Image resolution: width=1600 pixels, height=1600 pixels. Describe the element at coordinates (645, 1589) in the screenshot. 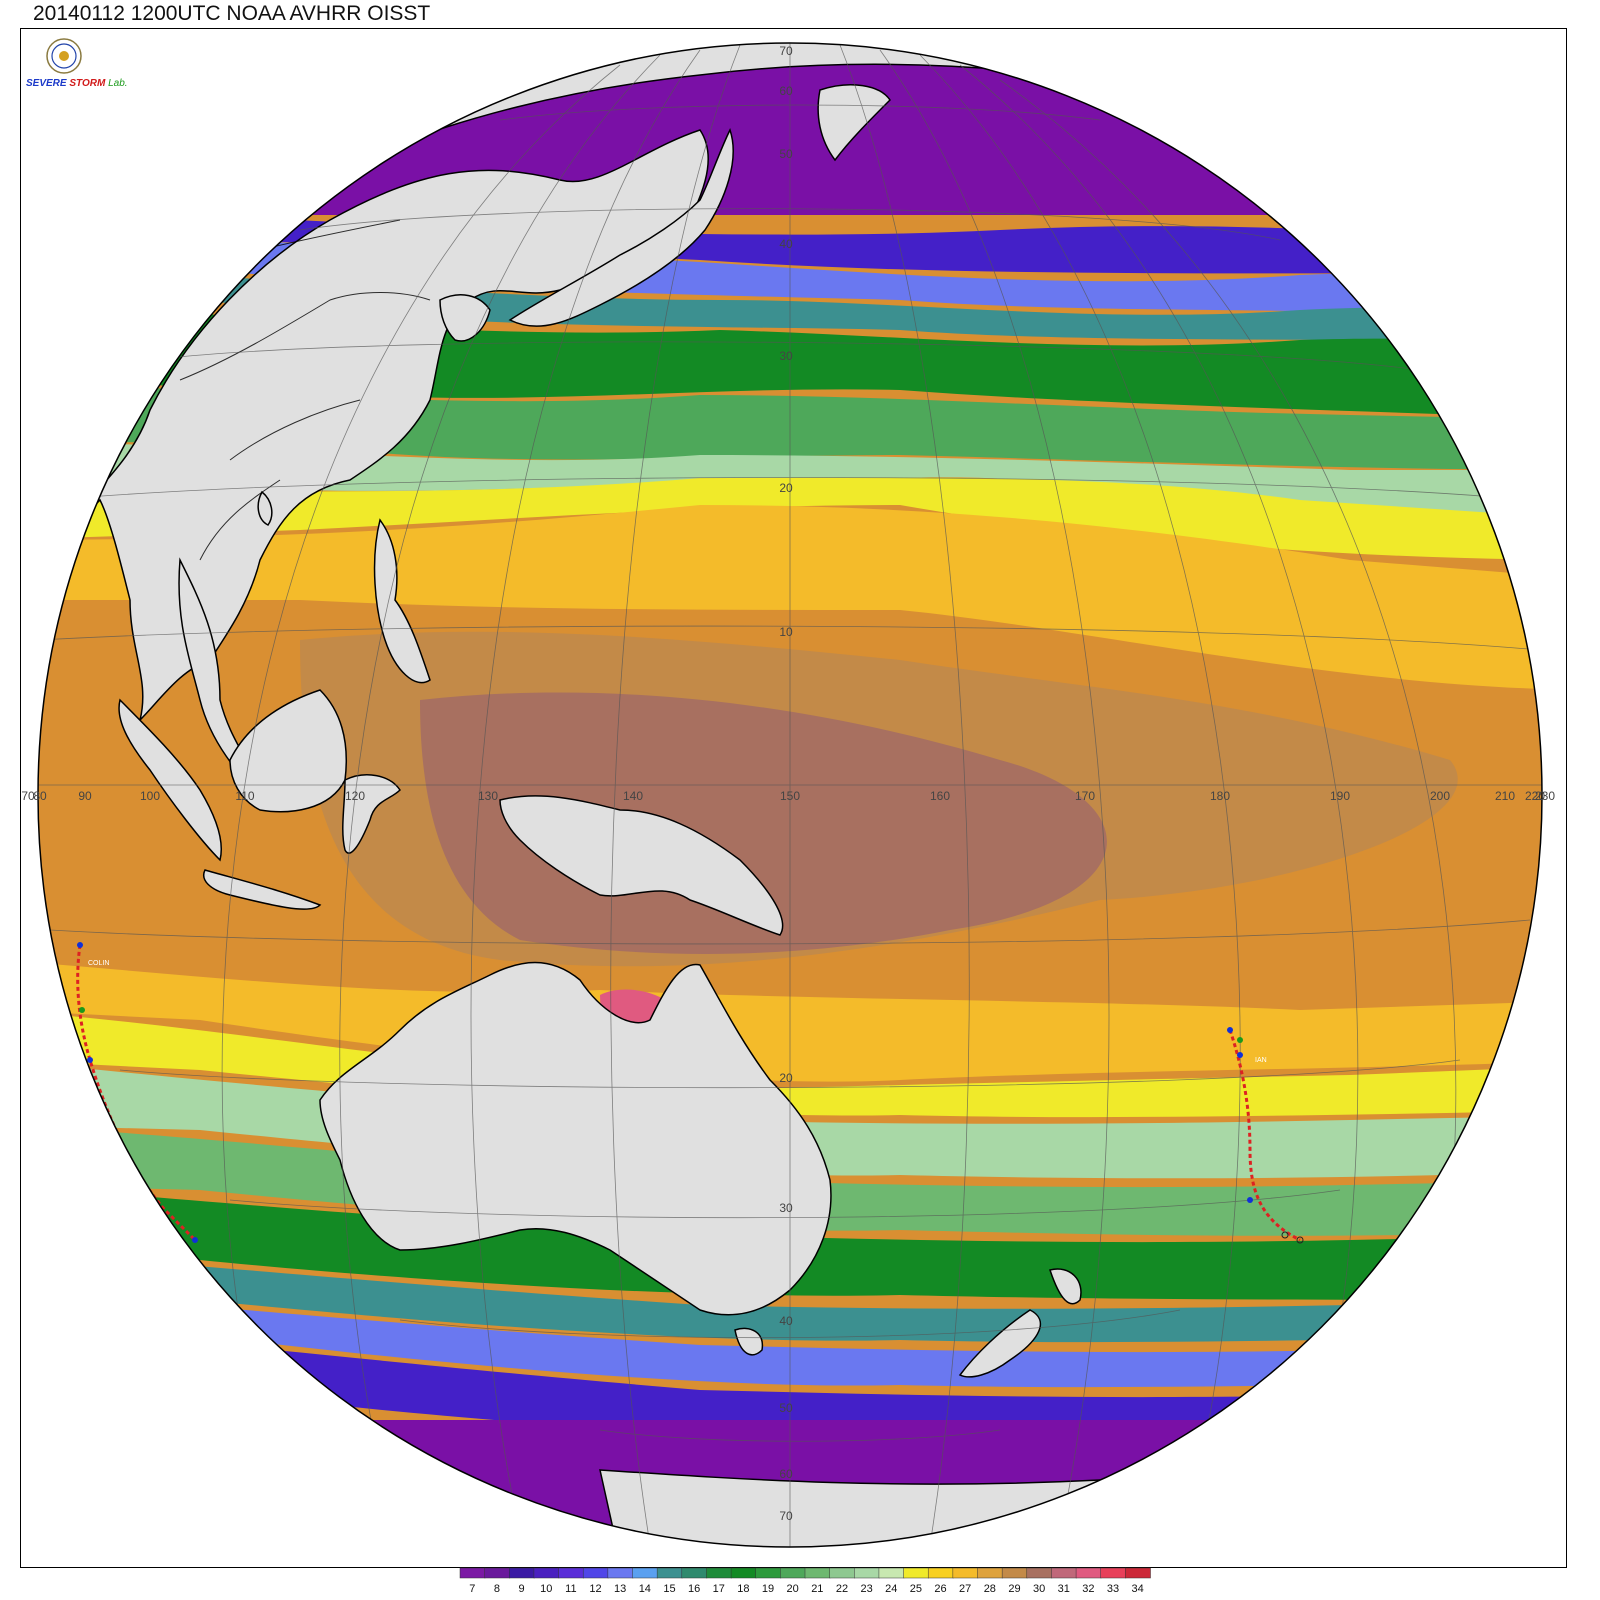

I see `colorbar-label: 14` at that location.